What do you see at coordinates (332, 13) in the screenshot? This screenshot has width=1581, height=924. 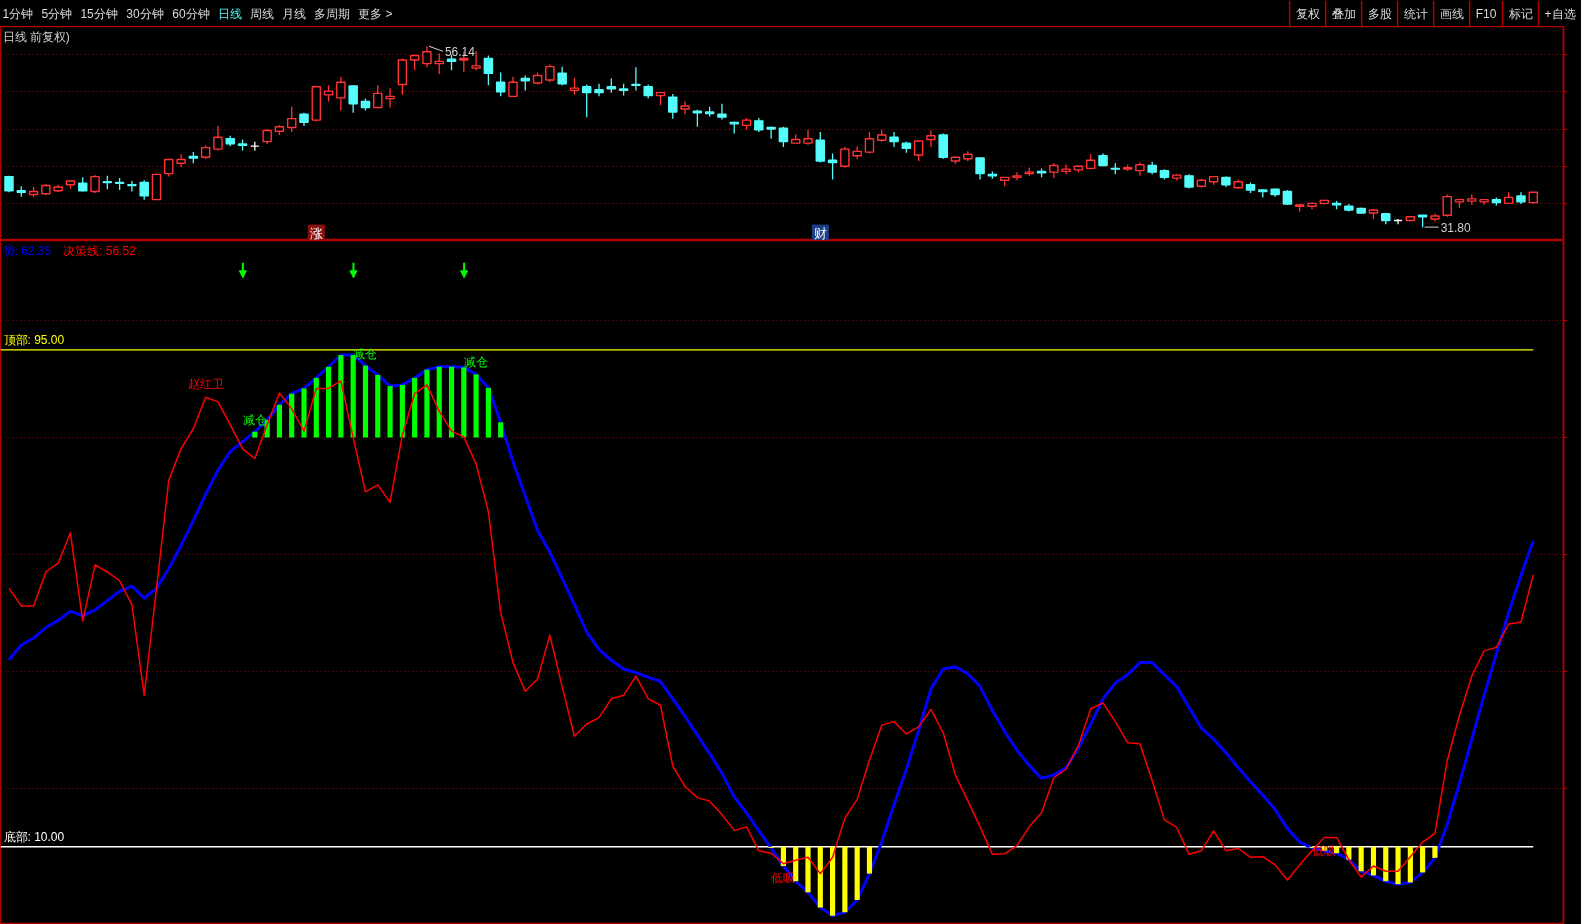 I see `text: 多周期` at bounding box center [332, 13].